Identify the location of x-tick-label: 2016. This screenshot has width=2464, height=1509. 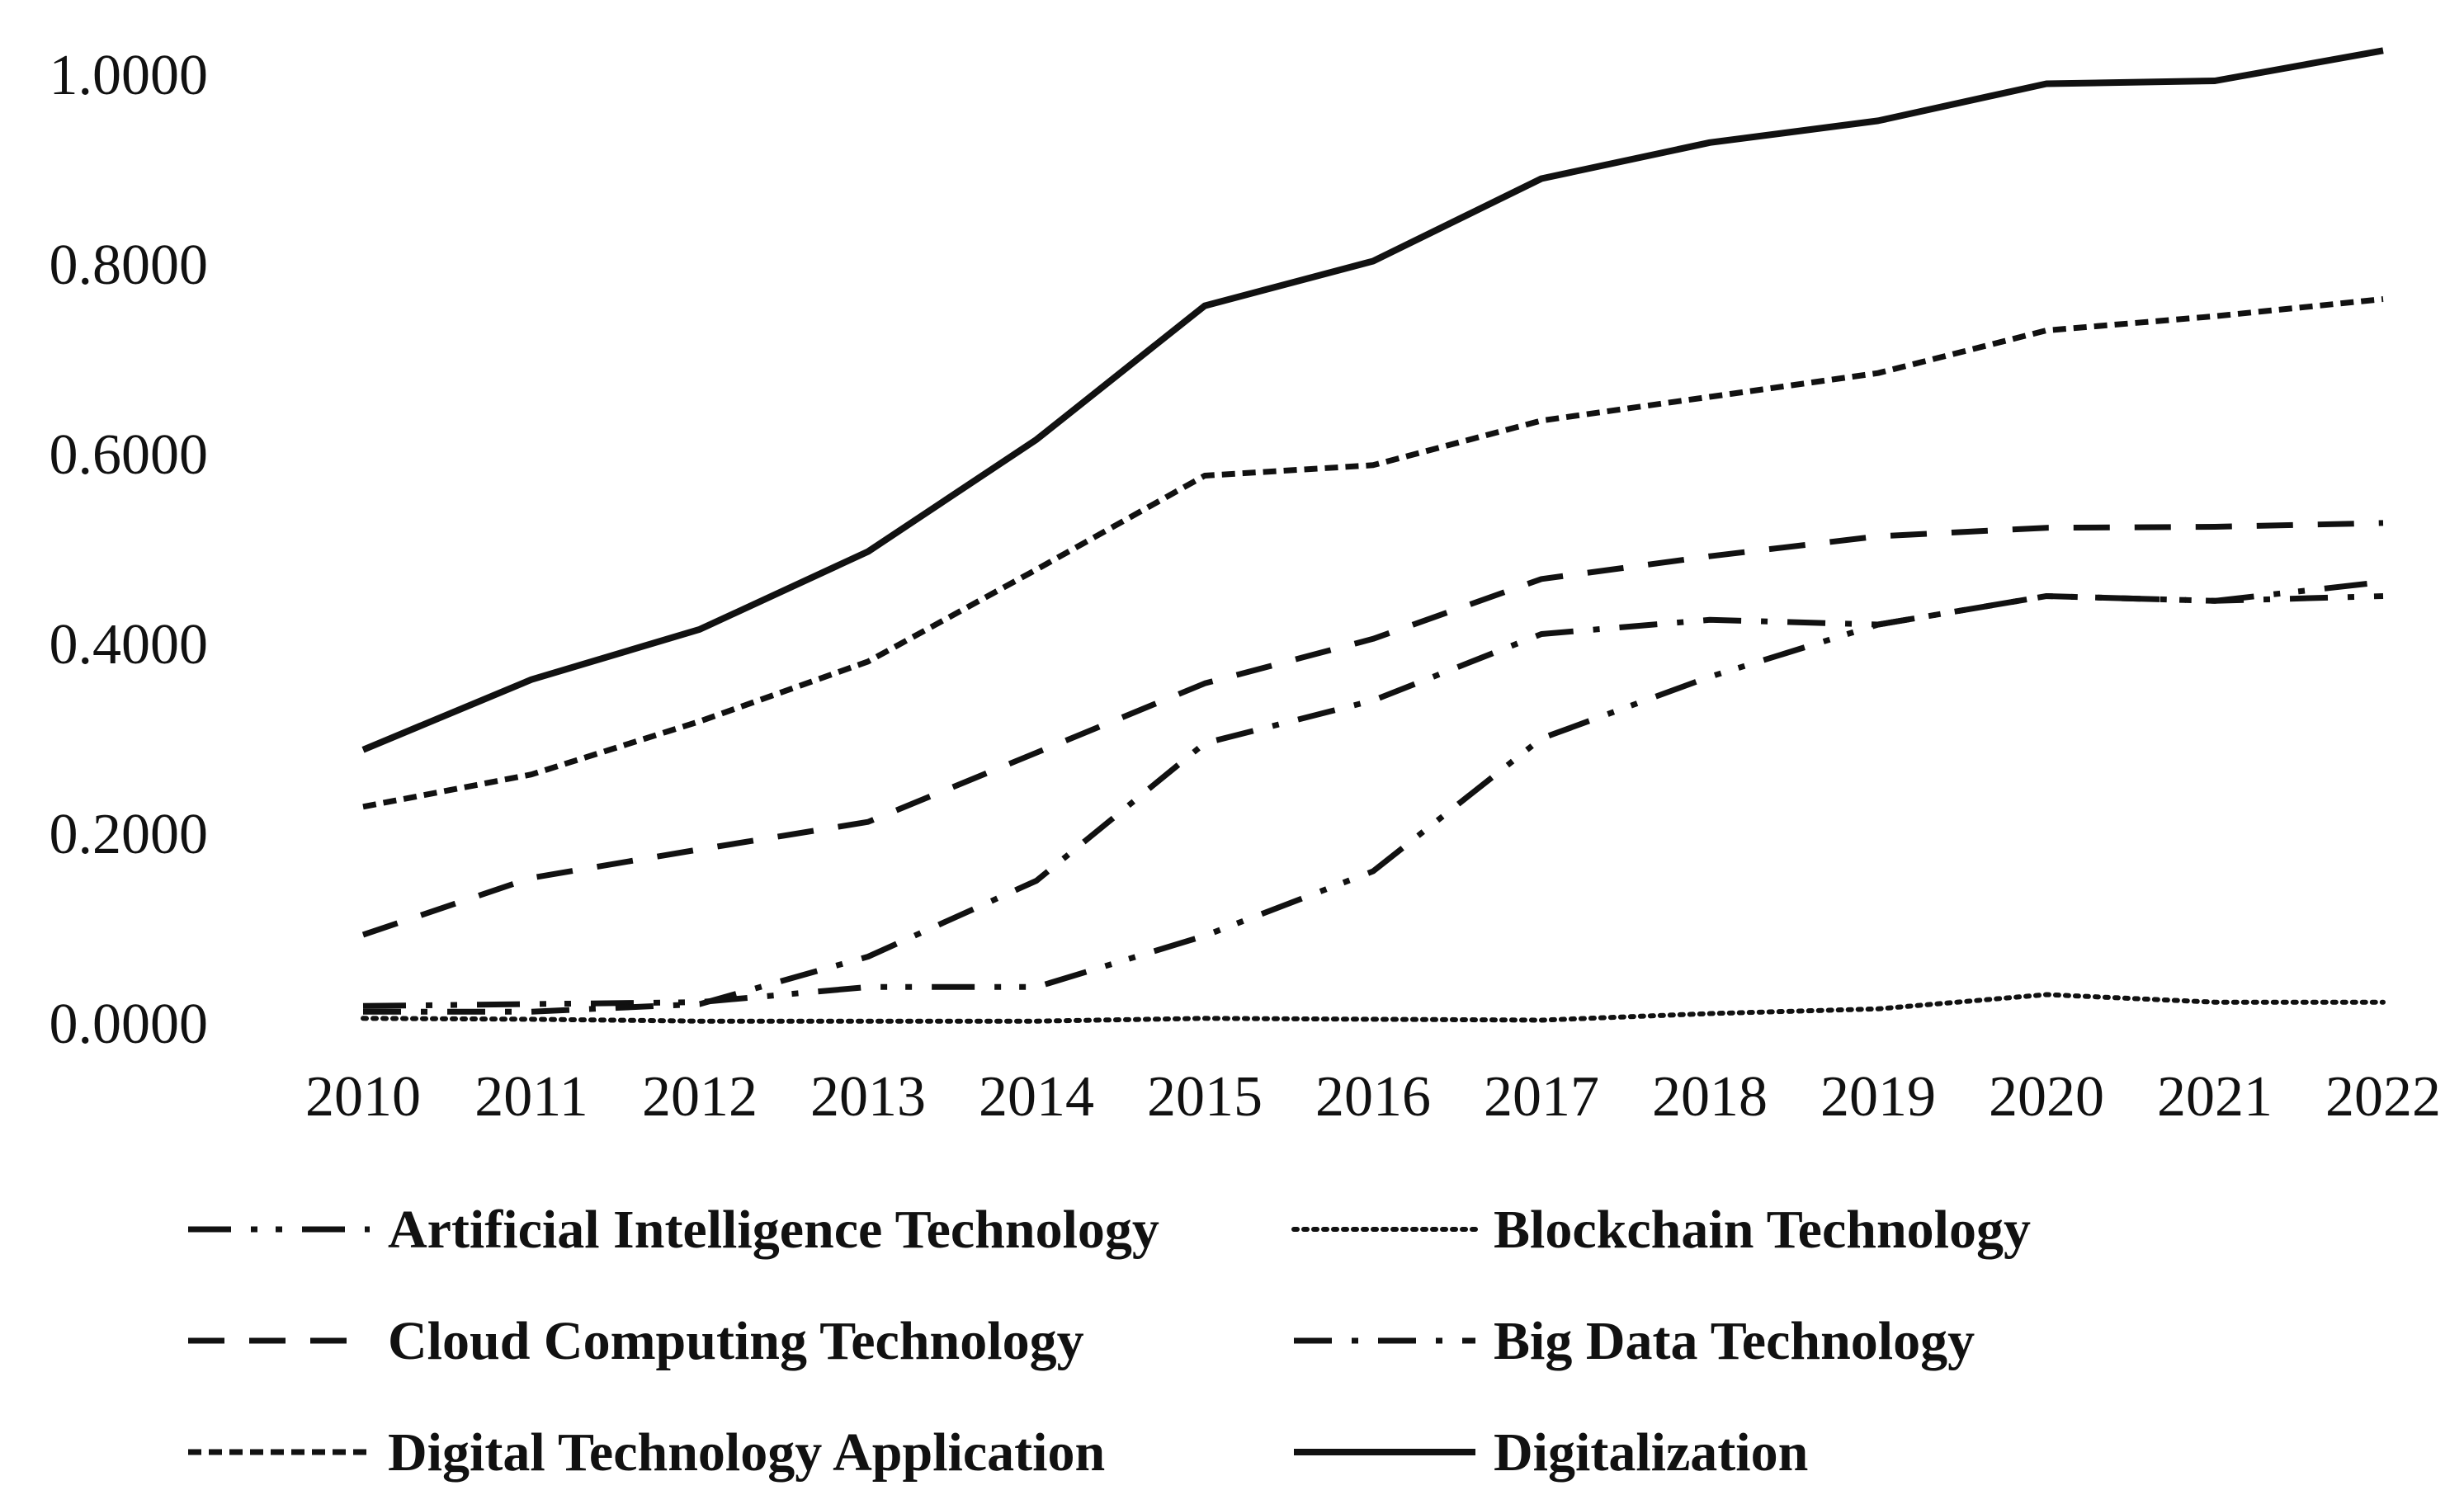
(1373, 1097).